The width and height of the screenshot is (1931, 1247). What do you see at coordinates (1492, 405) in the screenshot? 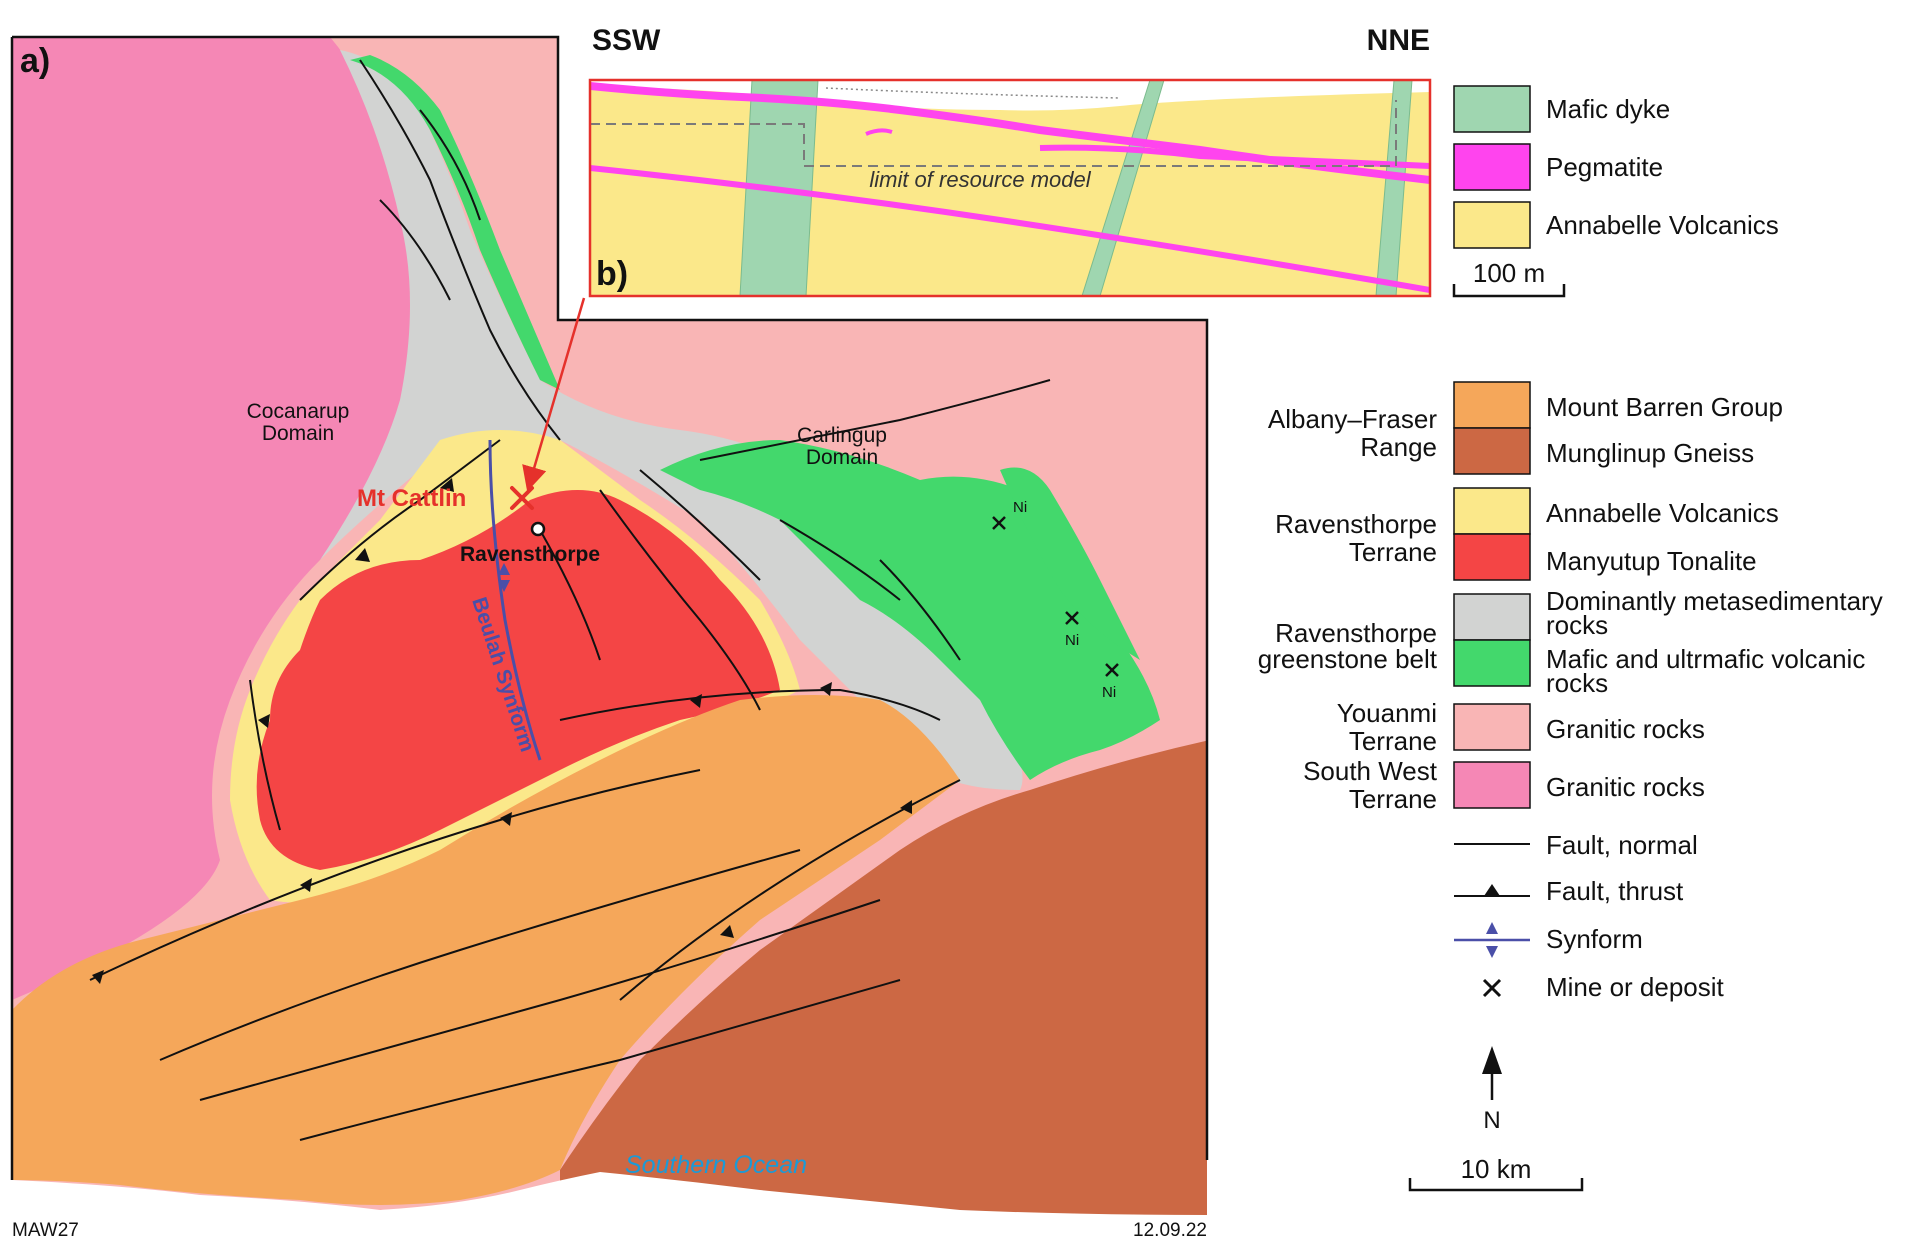
I see `legend-mount-barren-swatch` at bounding box center [1492, 405].